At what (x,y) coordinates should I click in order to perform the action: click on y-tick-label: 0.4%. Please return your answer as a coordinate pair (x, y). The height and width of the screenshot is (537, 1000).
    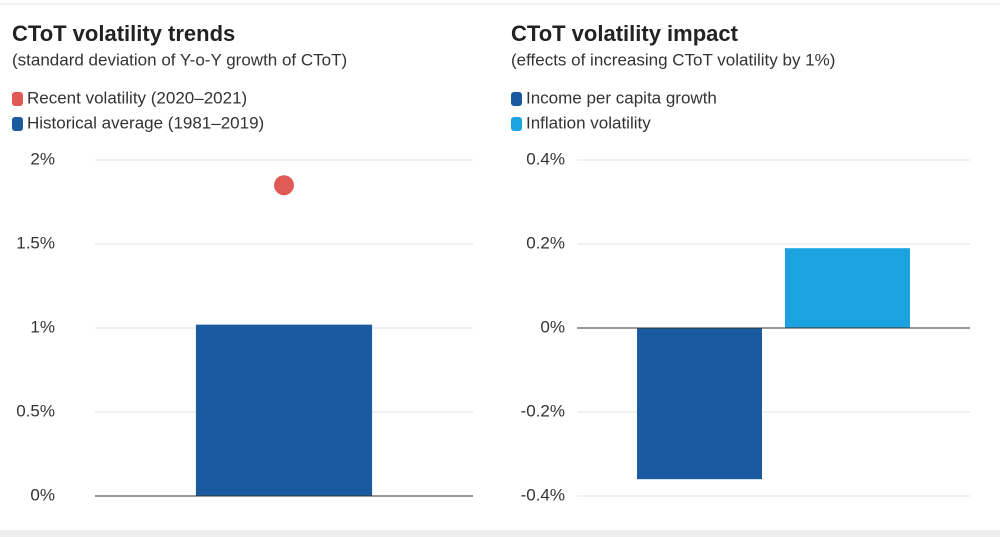
    Looking at the image, I should click on (545, 158).